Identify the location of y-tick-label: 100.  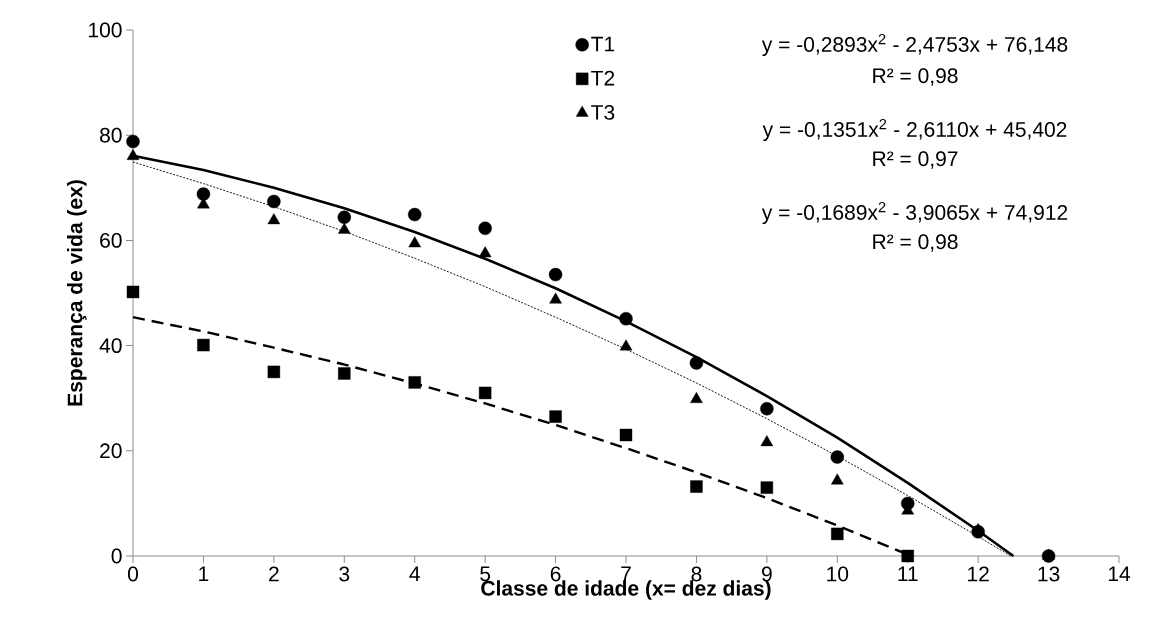
(105, 30).